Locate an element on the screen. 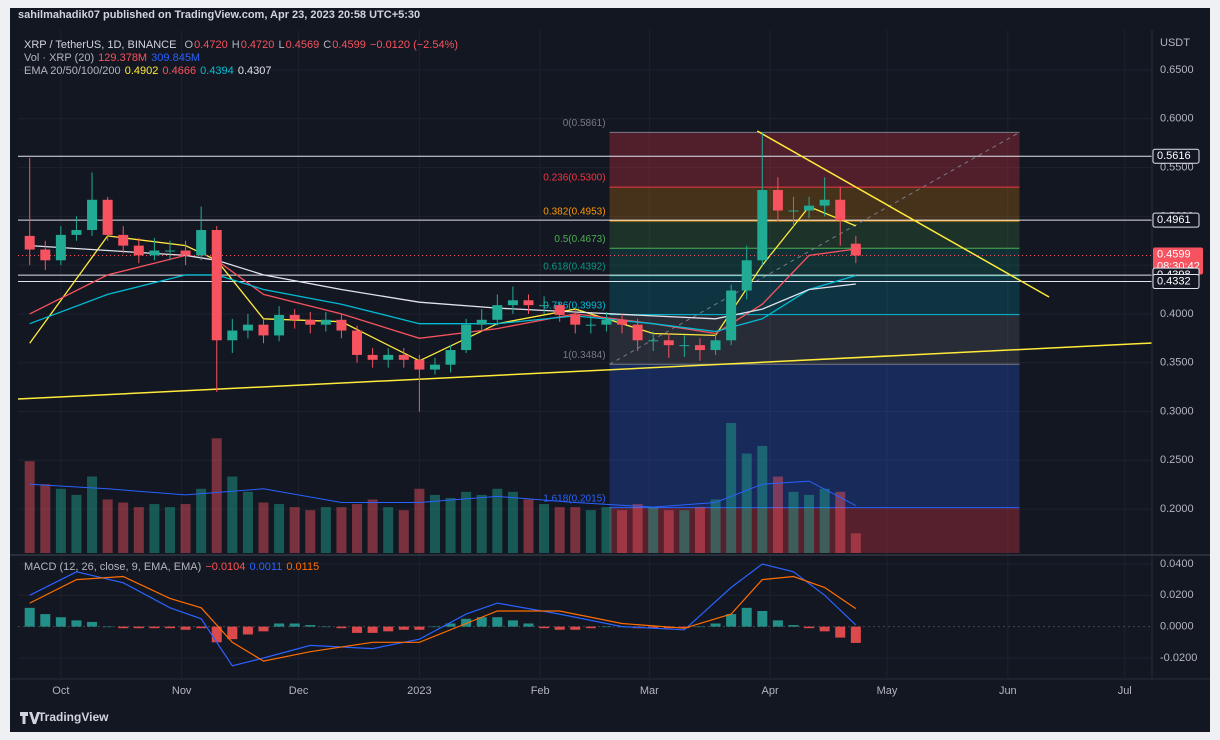 The height and width of the screenshot is (740, 1220). x-tick-label: Apr is located at coordinates (770, 691).